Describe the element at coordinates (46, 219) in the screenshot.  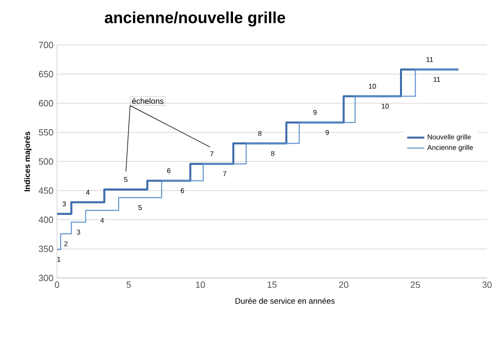
I see `y-tick-label: 400` at that location.